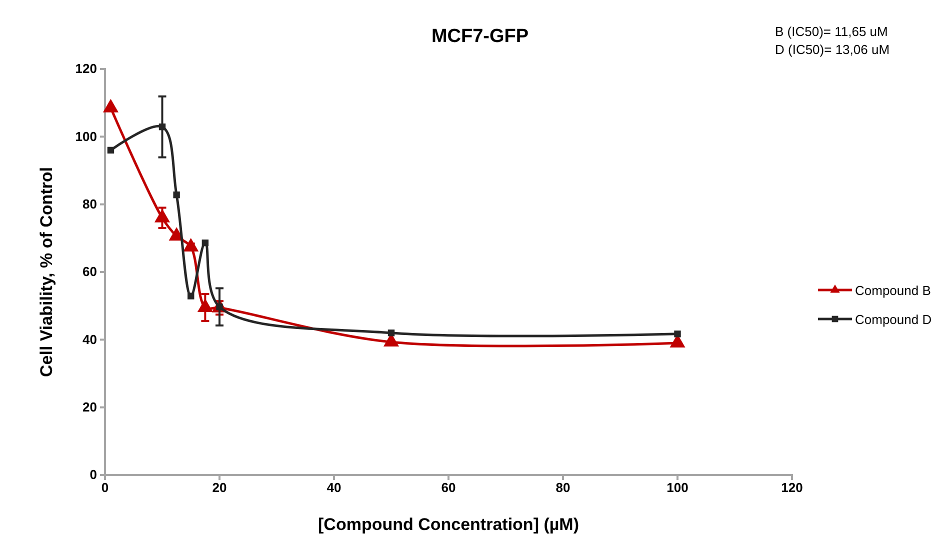  What do you see at coordinates (86, 68) in the screenshot?
I see `y-tick-label: 120` at bounding box center [86, 68].